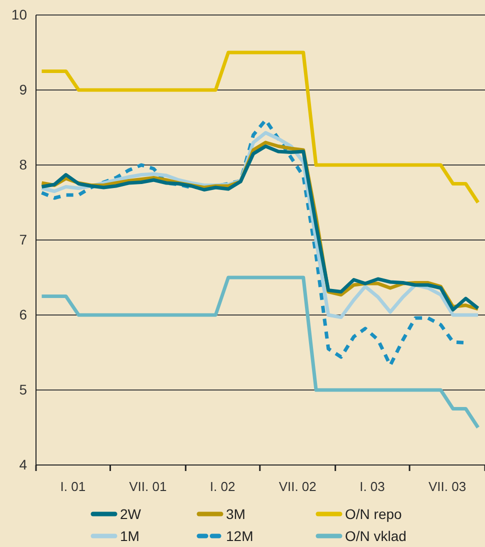 This screenshot has height=547, width=485. What do you see at coordinates (73, 486) in the screenshot?
I see `x-tick-label: I. 01` at bounding box center [73, 486].